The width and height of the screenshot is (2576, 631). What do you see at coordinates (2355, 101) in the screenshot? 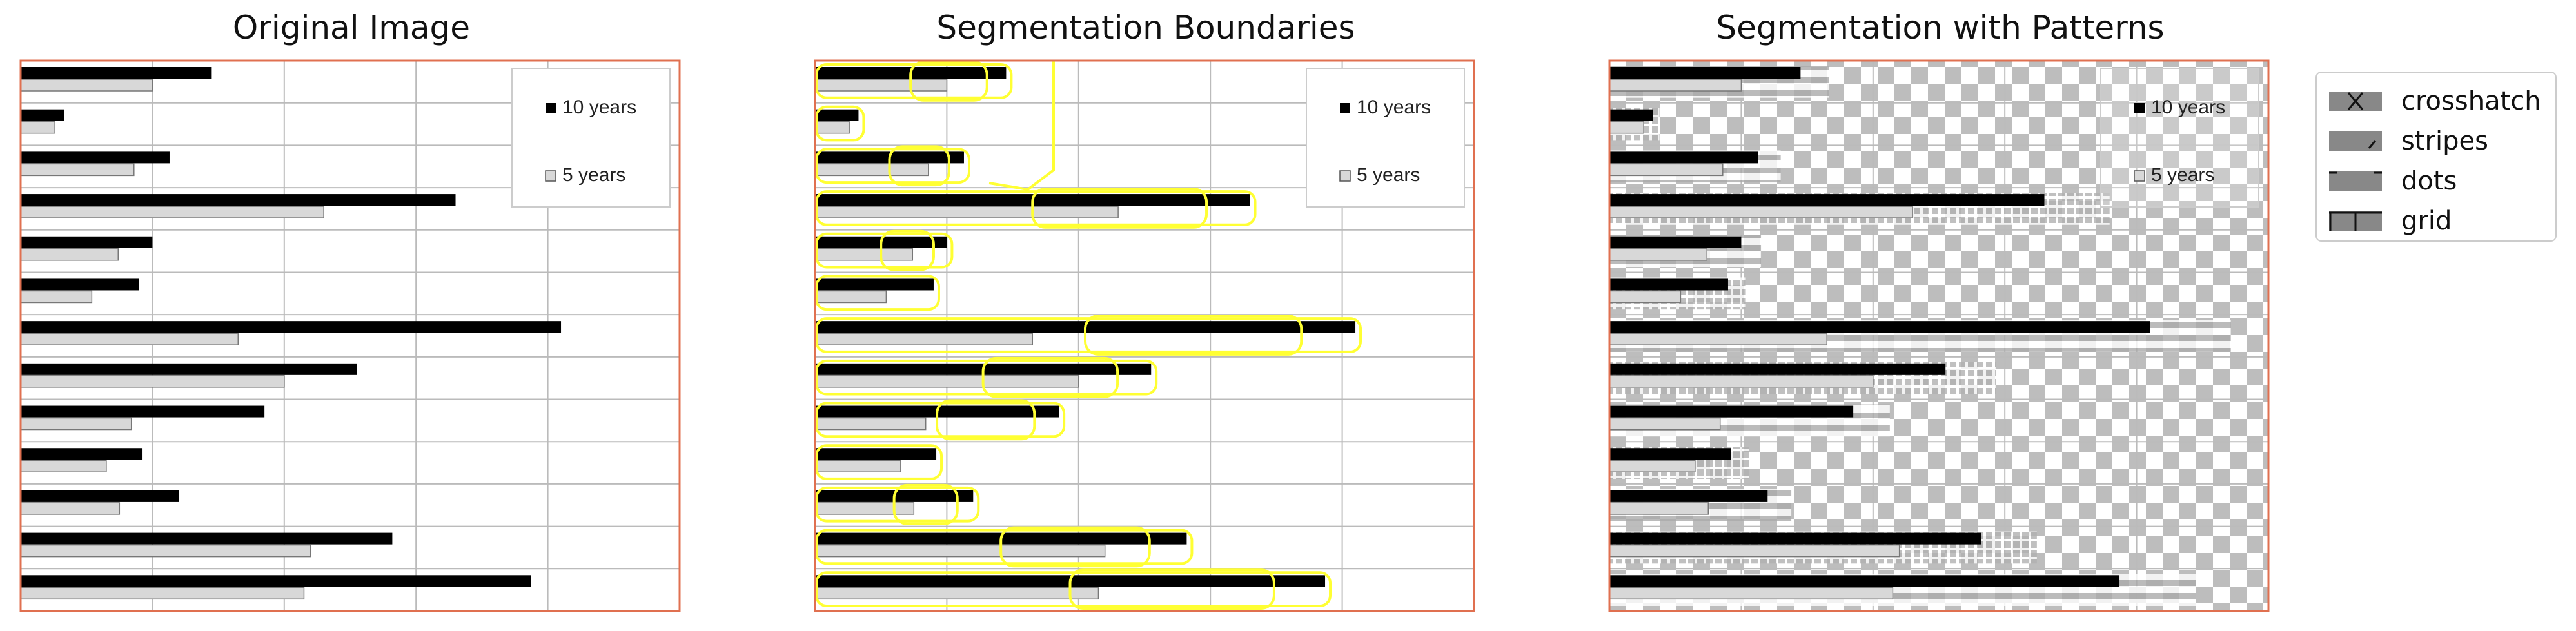
I see `crosshatch-mark` at bounding box center [2355, 101].